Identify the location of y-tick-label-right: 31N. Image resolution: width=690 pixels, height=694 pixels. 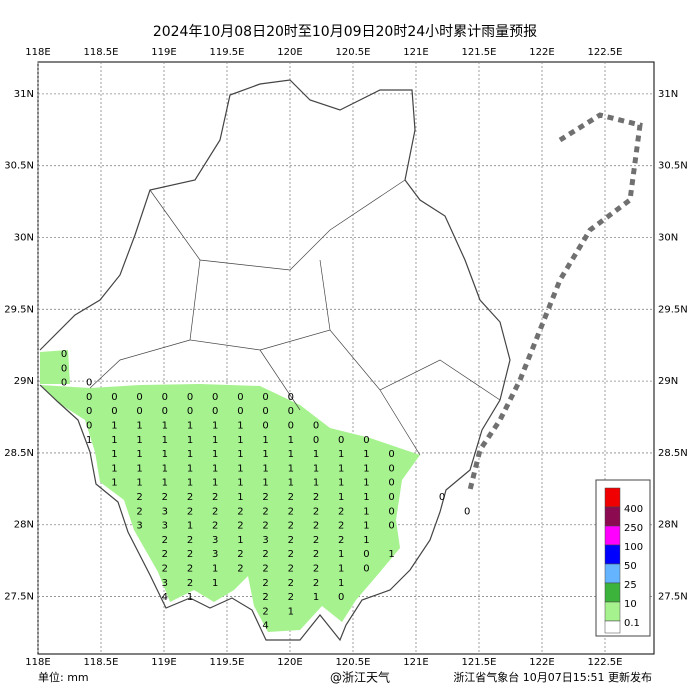
(668, 94).